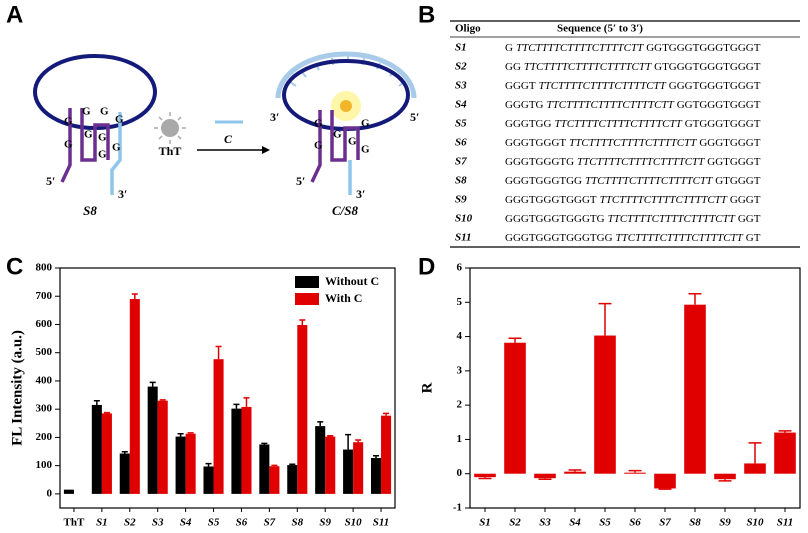  I want to click on c-strand, so click(346, 75).